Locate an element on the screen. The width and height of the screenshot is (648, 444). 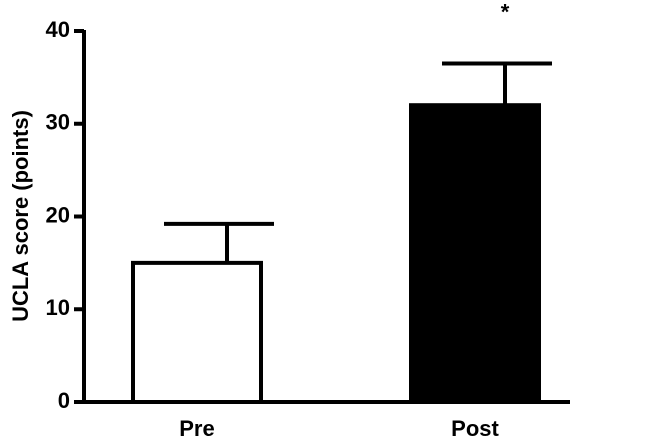
y-tick-label: 10 is located at coordinates (58, 307).